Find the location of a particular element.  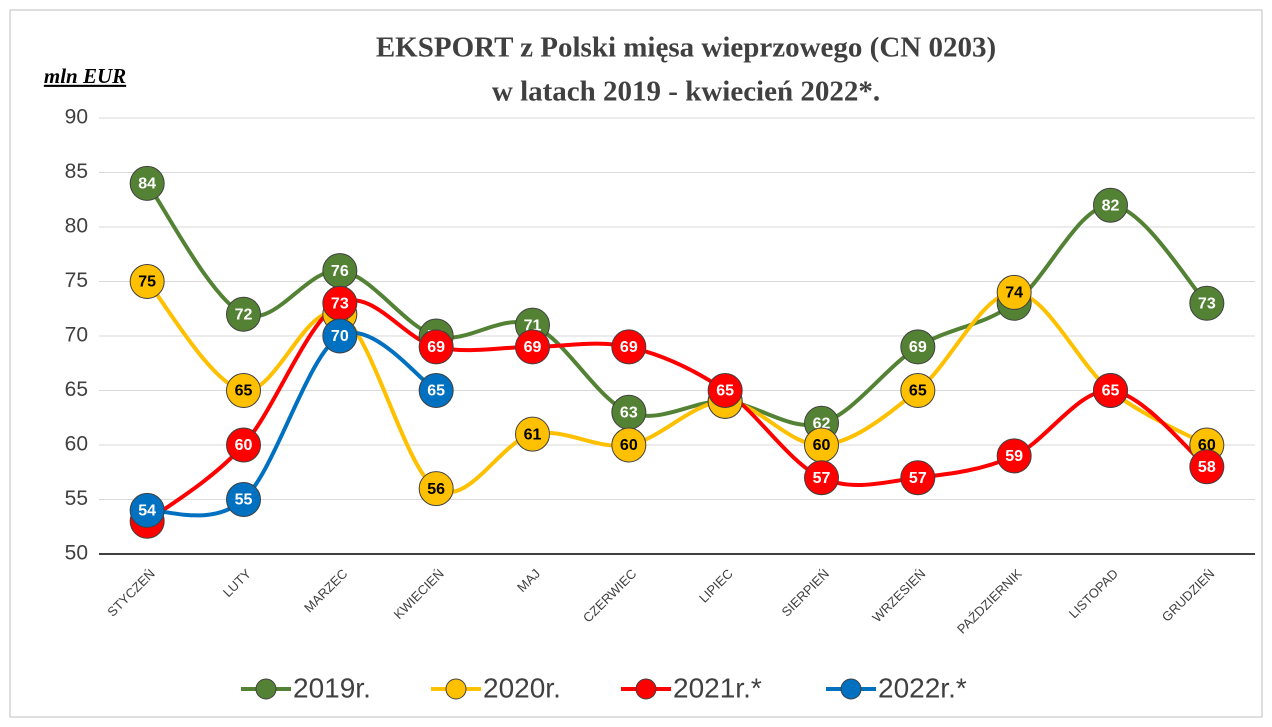

data-label: 56 is located at coordinates (436, 489).